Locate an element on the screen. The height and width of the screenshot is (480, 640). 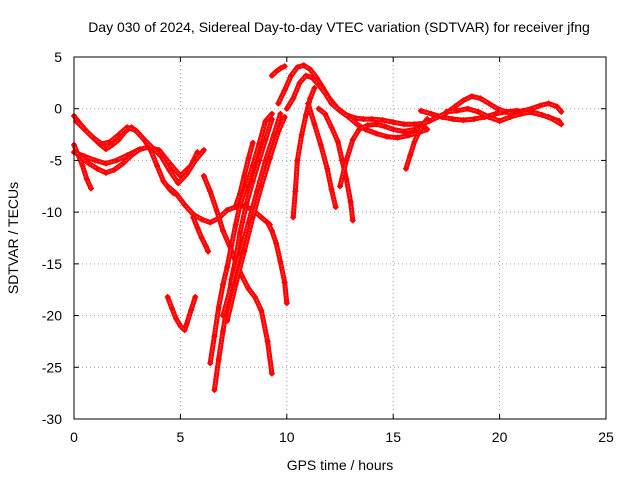
x-axis-label: GPS time / hours is located at coordinates (340, 465).